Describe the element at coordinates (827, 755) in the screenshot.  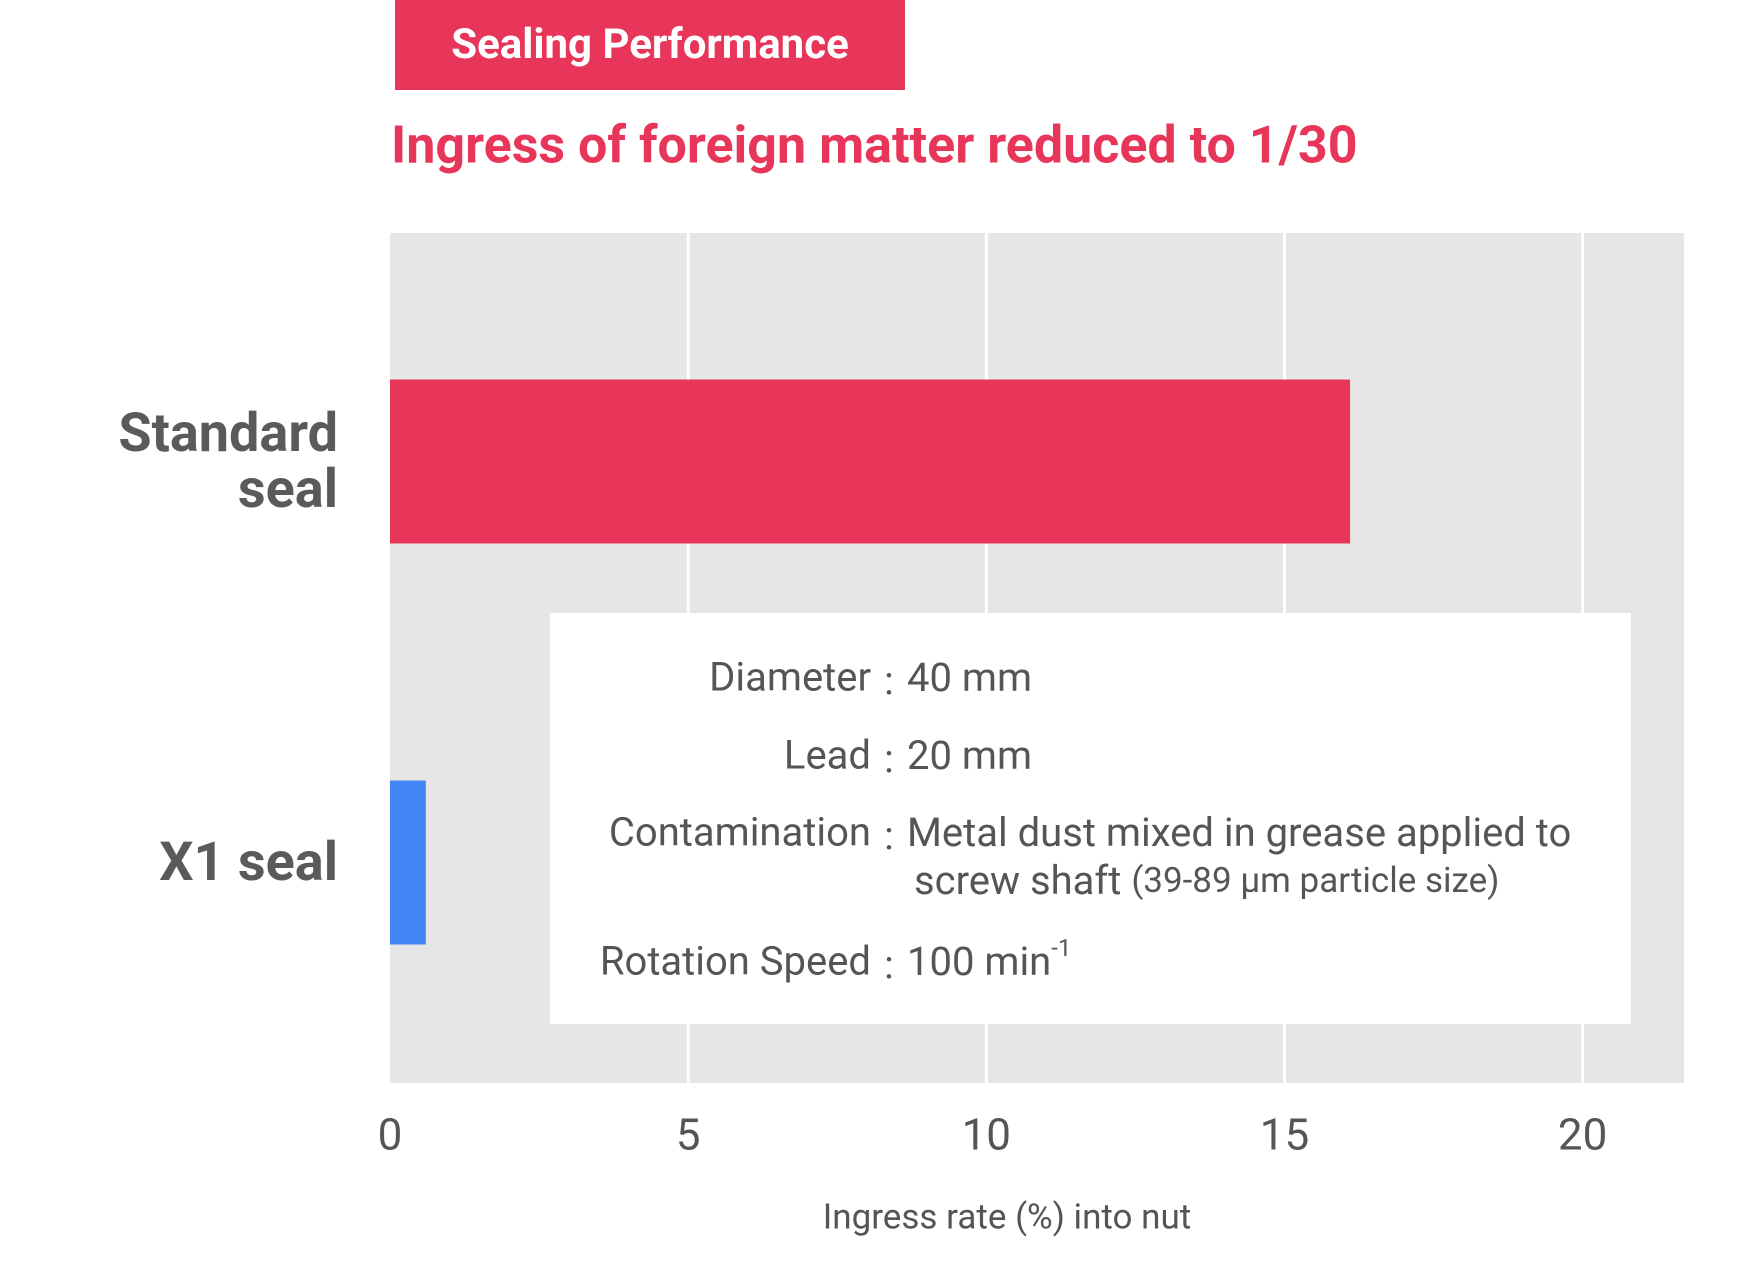
I see `condition-label: Lead` at that location.